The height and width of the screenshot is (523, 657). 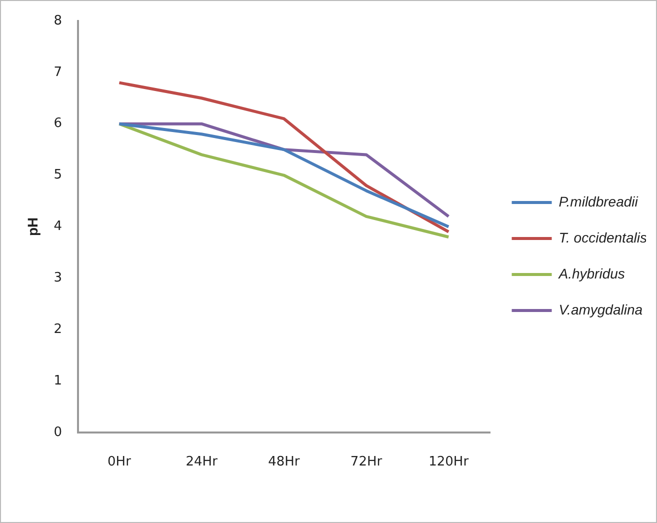 I want to click on x-tick-label: 72Hr, so click(x=366, y=462).